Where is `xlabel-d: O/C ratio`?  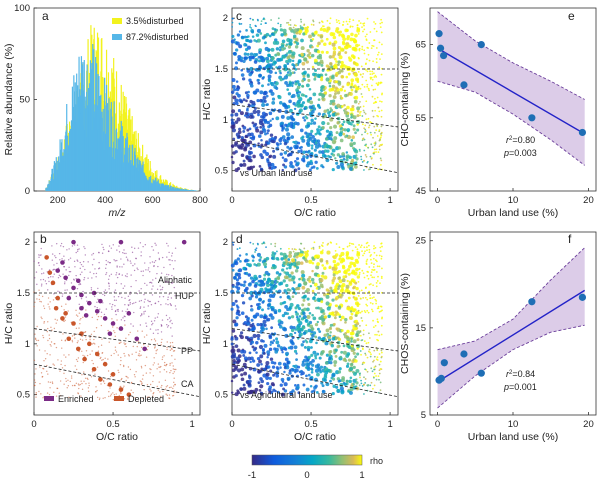 xlabel-d: O/C ratio is located at coordinates (315, 437).